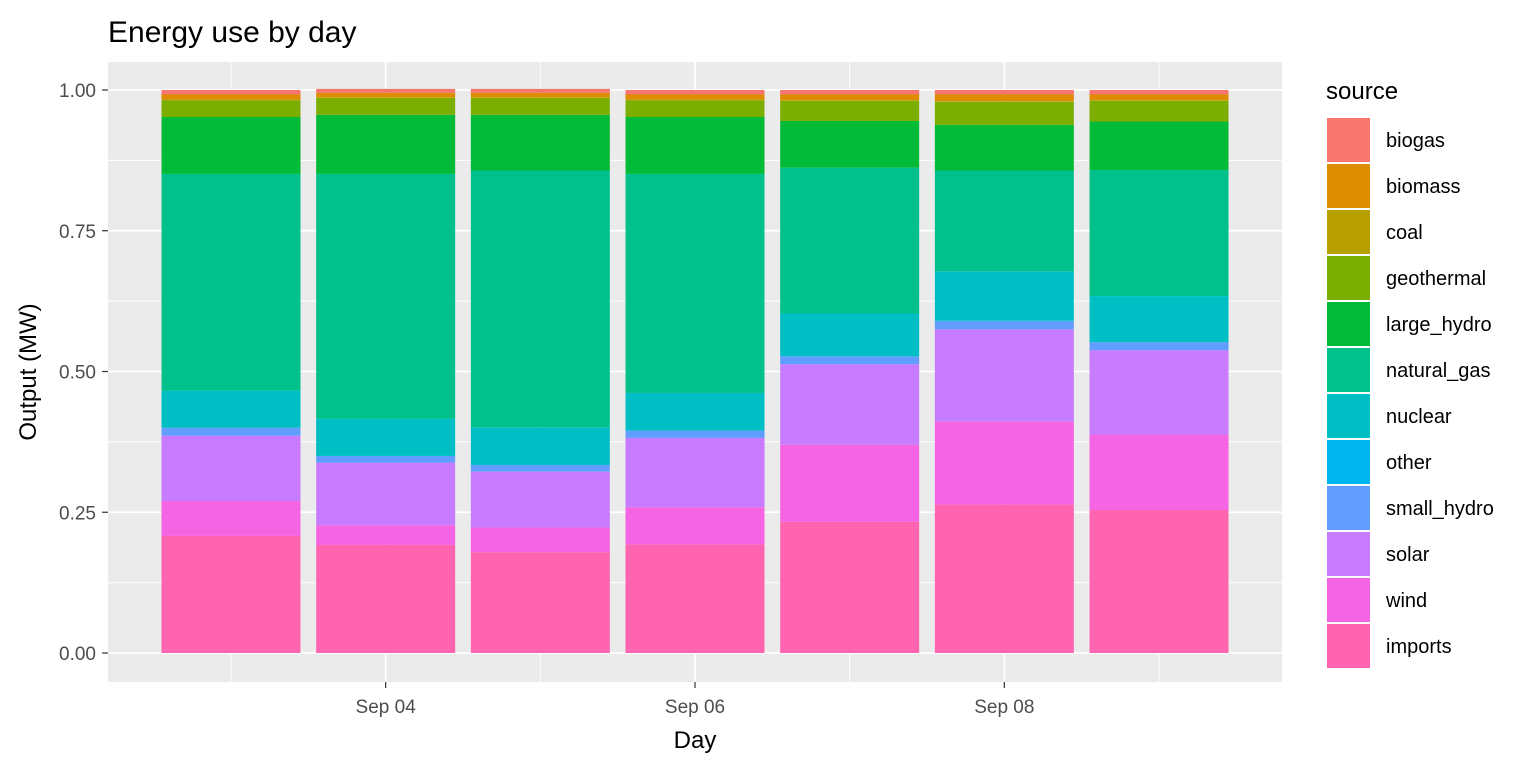 This screenshot has height=768, width=1536. I want to click on x-tick-label: Sep 04, so click(386, 707).